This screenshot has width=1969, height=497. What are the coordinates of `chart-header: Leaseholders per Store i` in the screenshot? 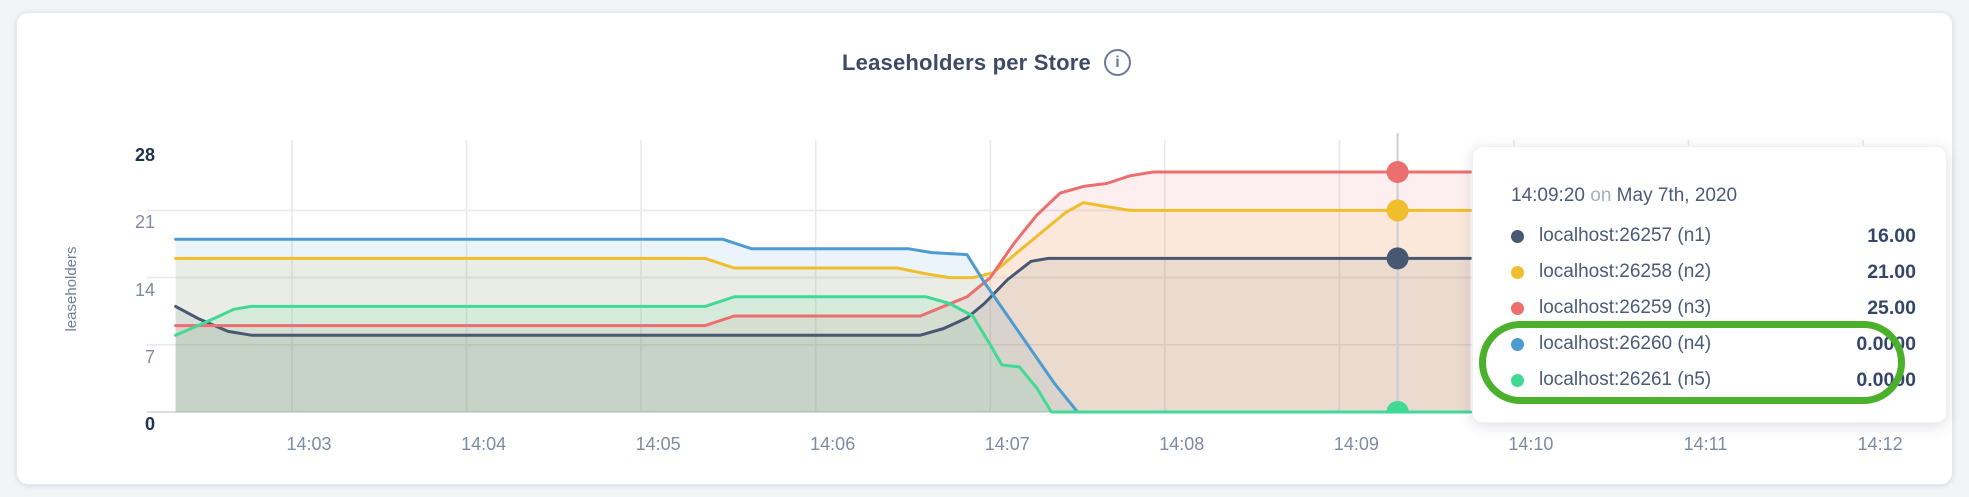 It's located at (1001, 62).